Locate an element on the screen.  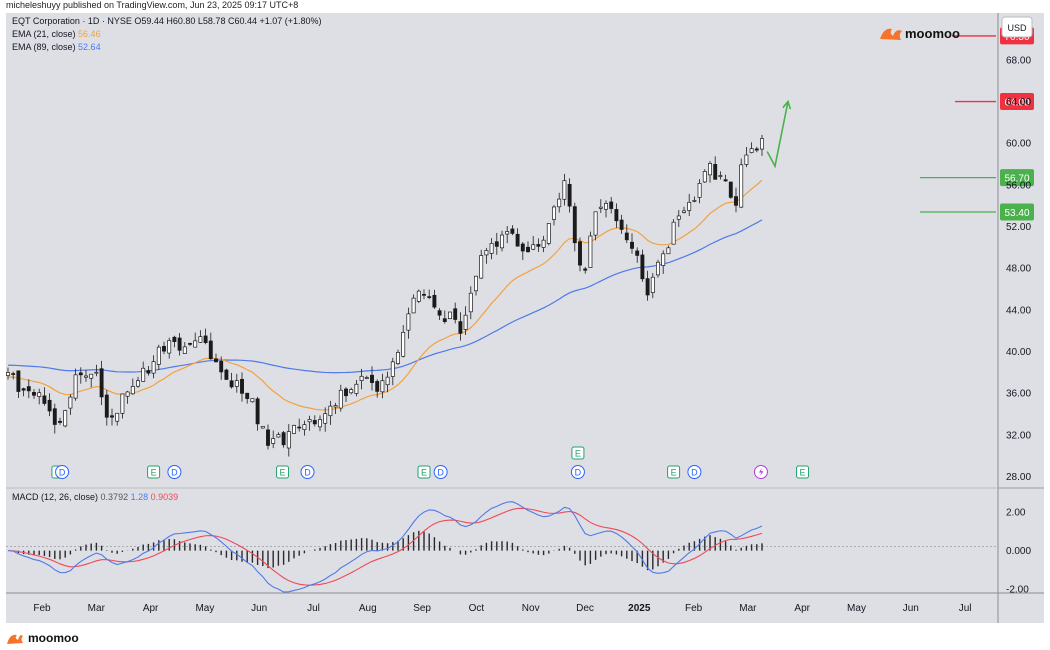
event-layer: EDEDEDEDDEEDE is located at coordinates (430, 462).